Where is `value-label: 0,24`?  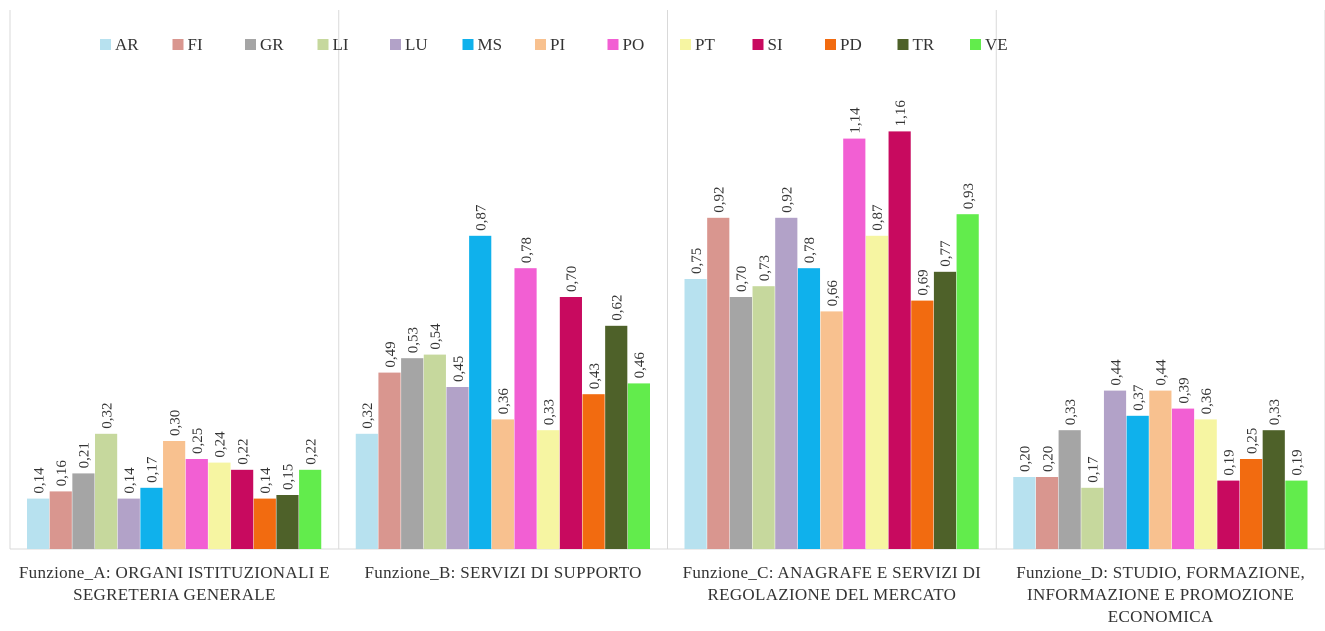 value-label: 0,24 is located at coordinates (221, 444).